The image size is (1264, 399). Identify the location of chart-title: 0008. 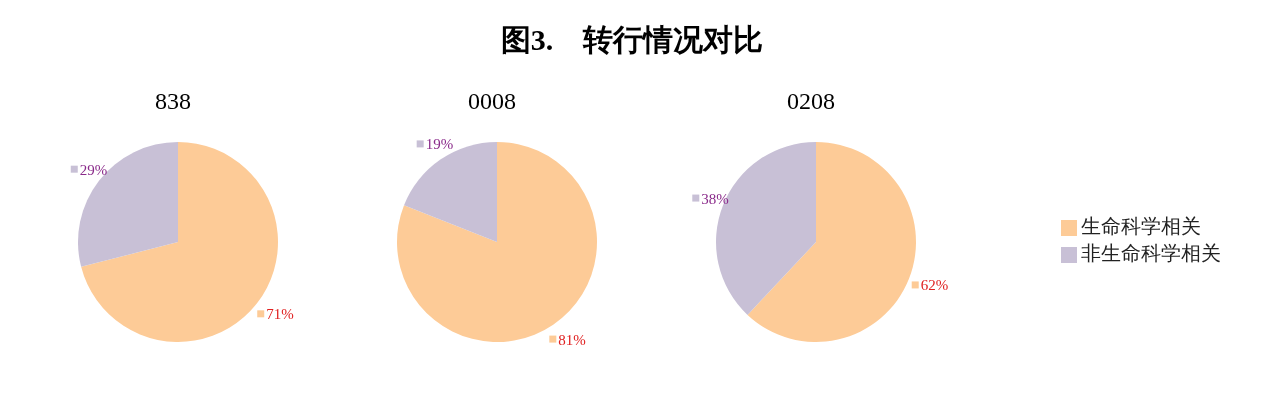
(492, 102).